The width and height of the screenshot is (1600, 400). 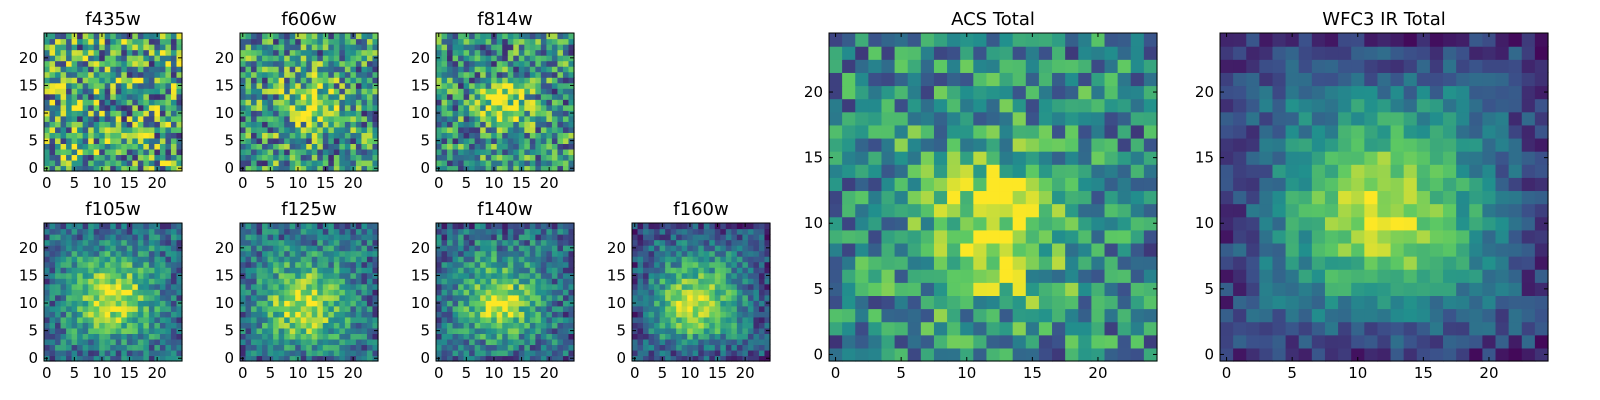 I want to click on y-tick-label: 5, so click(x=33, y=141).